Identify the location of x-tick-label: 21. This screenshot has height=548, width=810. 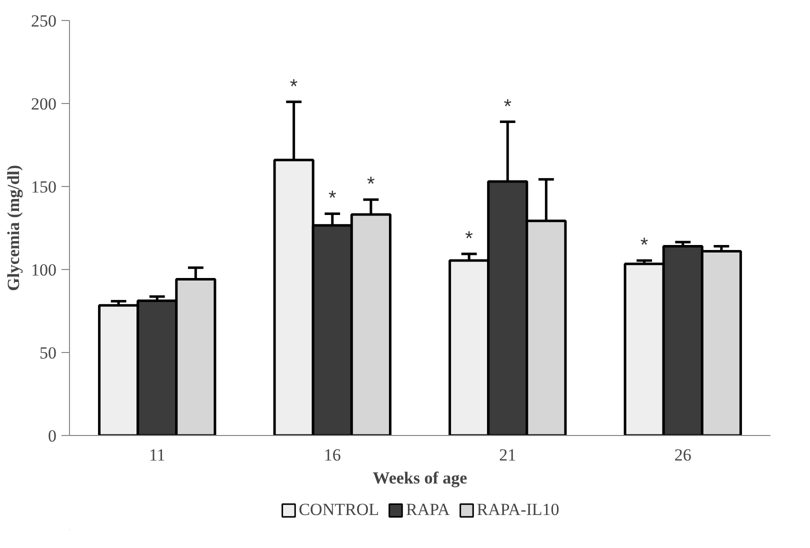
(507, 455).